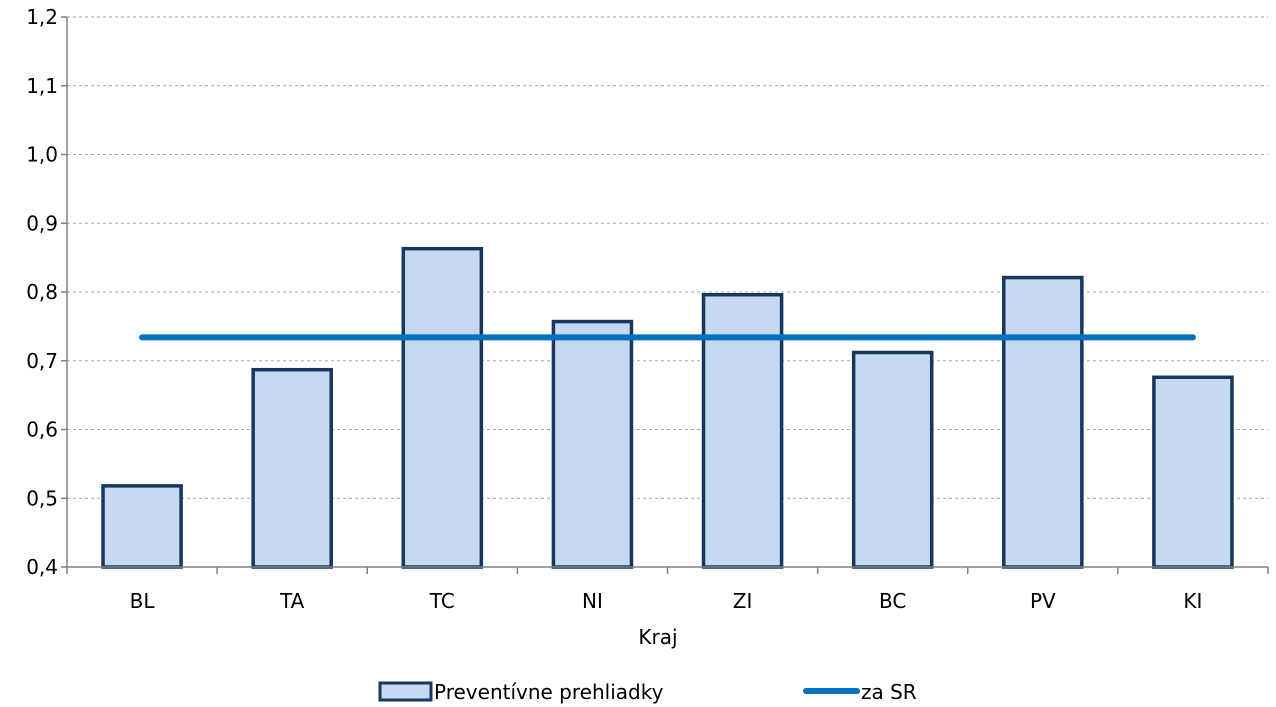 The image size is (1276, 707). Describe the element at coordinates (889, 692) in the screenshot. I see `legend-line-label: za SR` at that location.